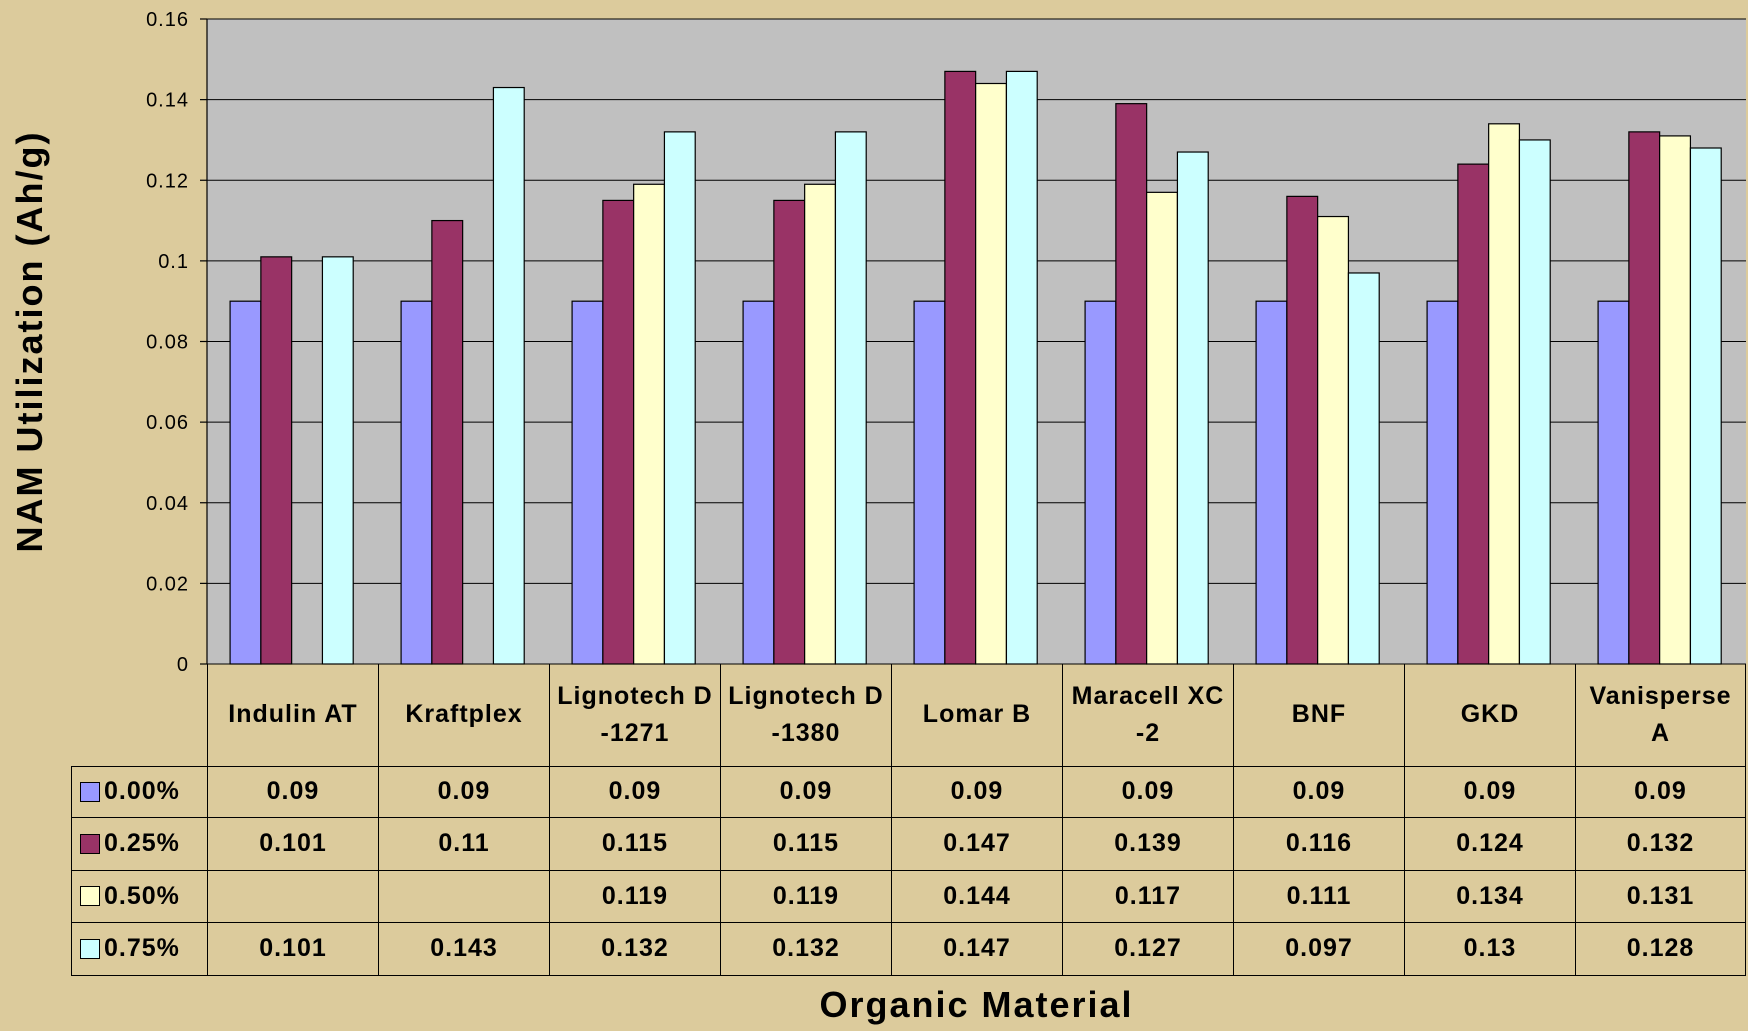  Describe the element at coordinates (463, 844) in the screenshot. I see `table-cell: 0.11` at that location.